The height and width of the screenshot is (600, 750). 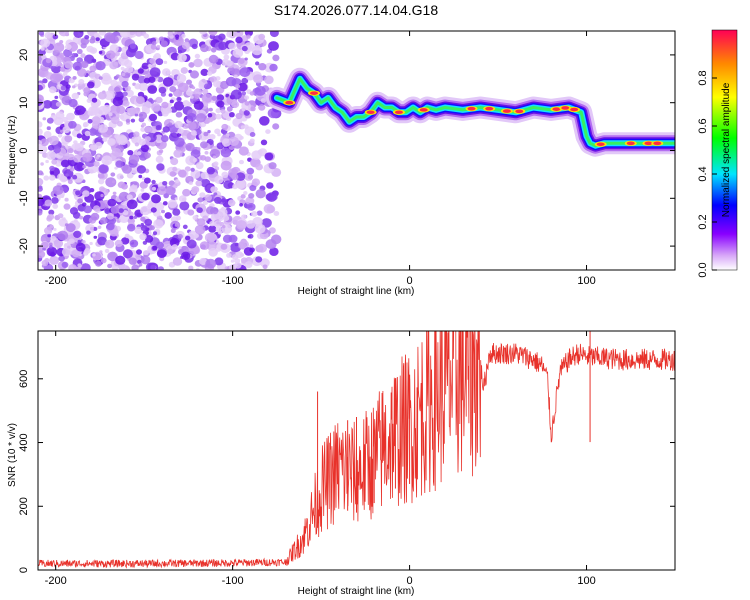 What do you see at coordinates (586, 581) in the screenshot?
I see `x-tick-label: 100` at bounding box center [586, 581].